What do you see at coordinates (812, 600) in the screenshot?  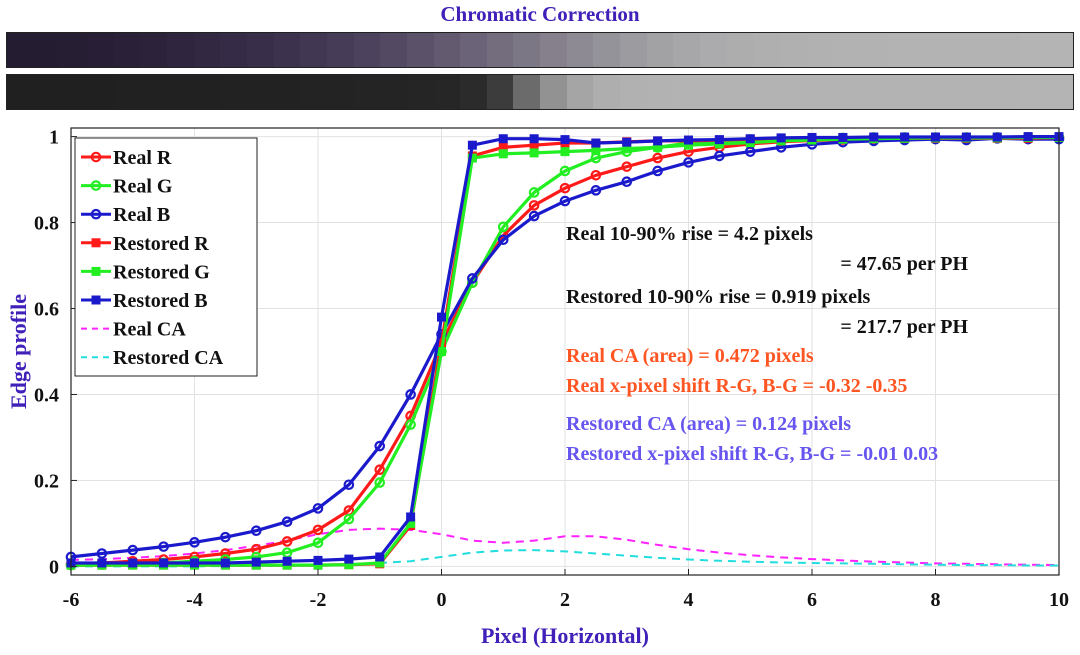 I see `x-tick-label: 6` at bounding box center [812, 600].